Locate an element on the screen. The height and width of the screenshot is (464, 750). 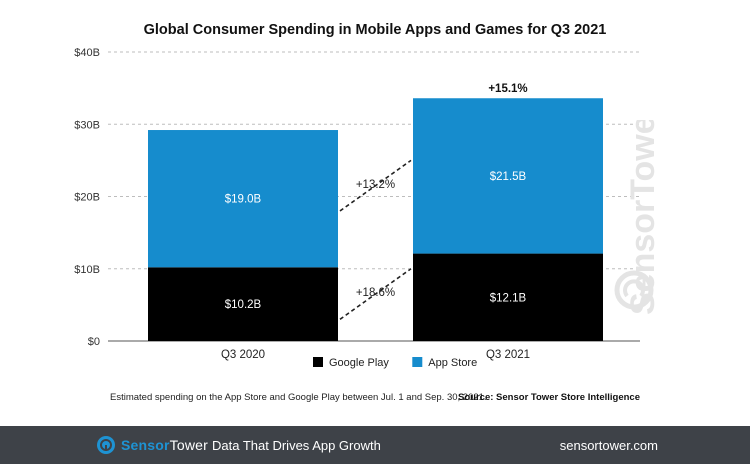
source-note: Source: Sensor Tower Store Intelligence is located at coordinates (549, 397).